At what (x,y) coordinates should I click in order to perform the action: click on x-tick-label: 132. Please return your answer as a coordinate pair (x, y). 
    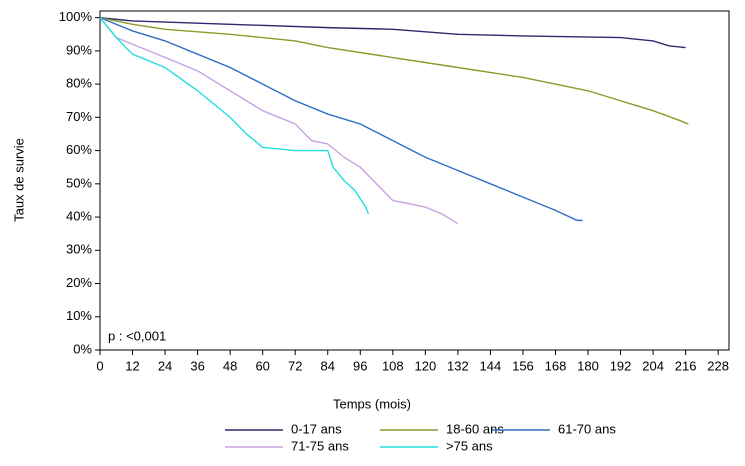
    Looking at the image, I should click on (458, 365).